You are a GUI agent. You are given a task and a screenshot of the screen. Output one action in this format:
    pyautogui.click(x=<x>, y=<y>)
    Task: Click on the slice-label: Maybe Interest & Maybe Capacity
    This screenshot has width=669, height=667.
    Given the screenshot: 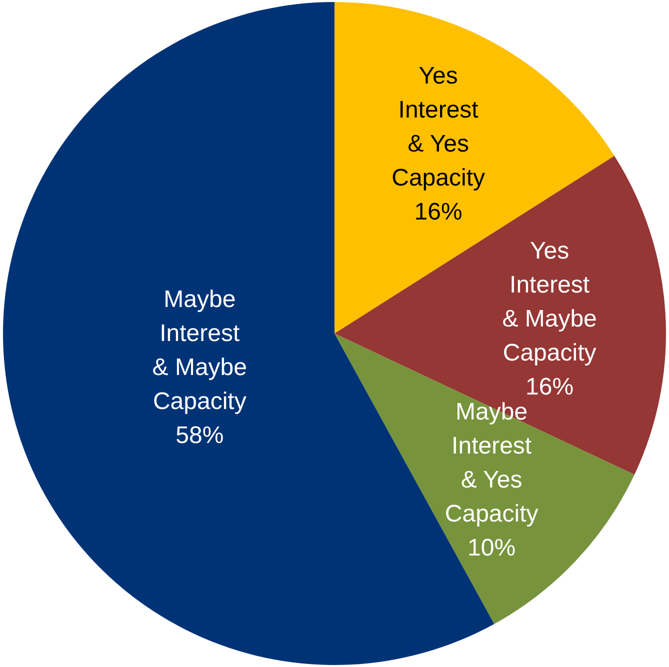 What is the action you would take?
    pyautogui.click(x=200, y=350)
    